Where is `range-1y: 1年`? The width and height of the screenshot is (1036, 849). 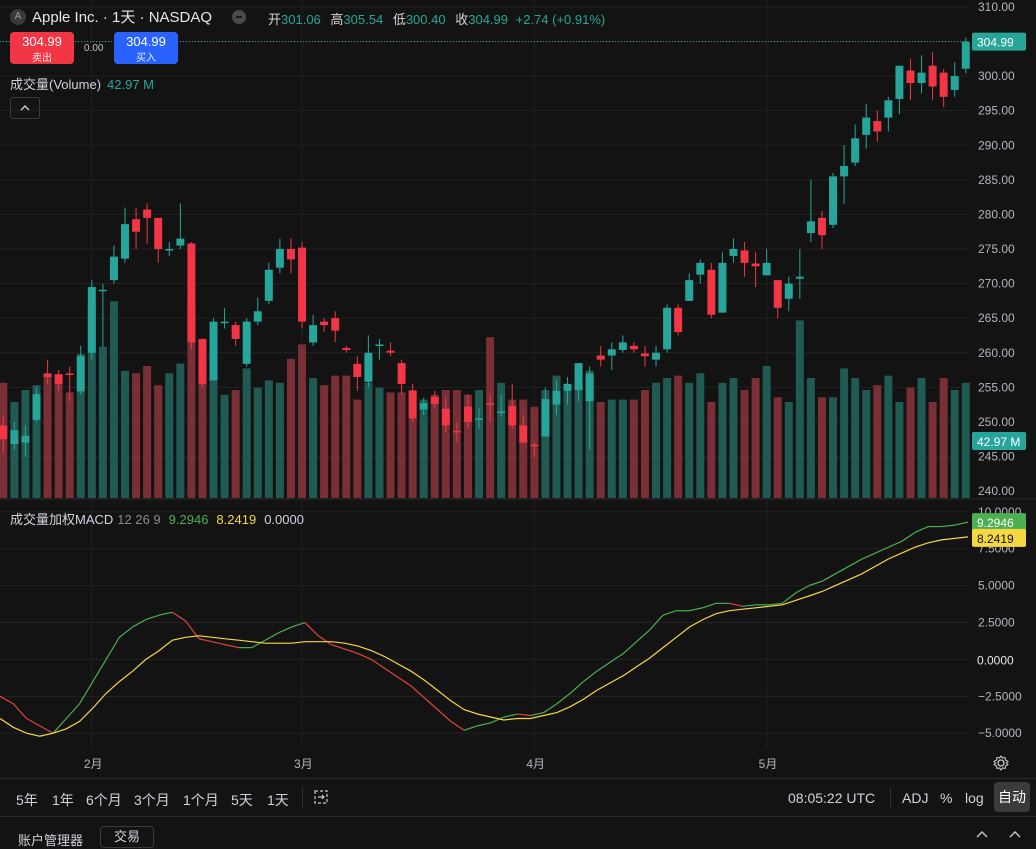
range-1y: 1年 is located at coordinates (63, 800).